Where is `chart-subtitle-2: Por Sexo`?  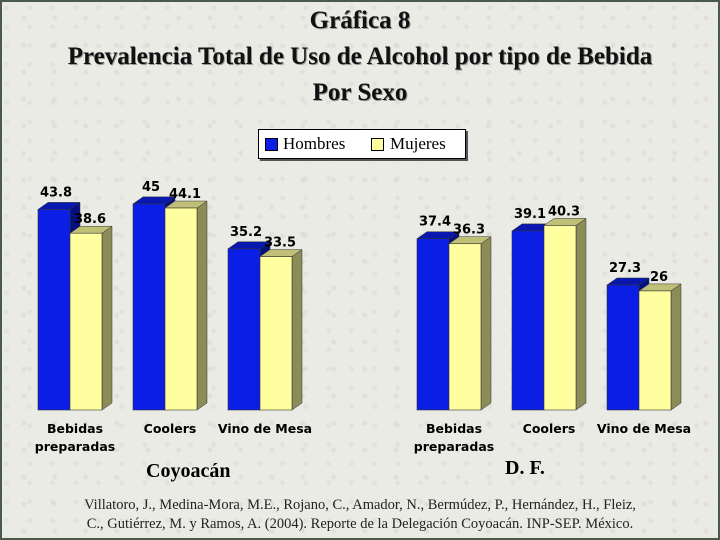
chart-subtitle-2: Por Sexo is located at coordinates (360, 92).